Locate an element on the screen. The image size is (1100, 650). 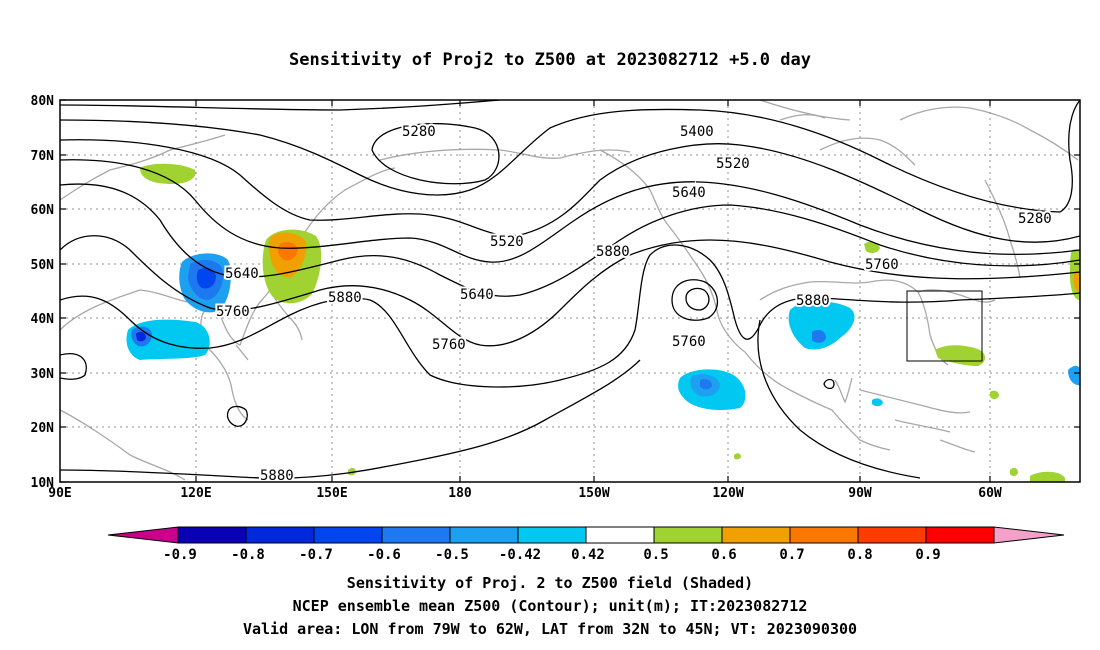
colorbar-tick-label: -0.8 is located at coordinates (248, 555).